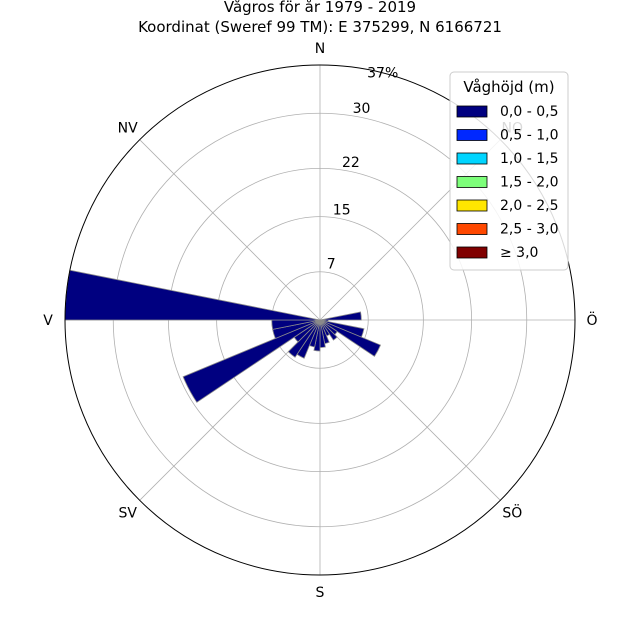 This screenshot has width=640, height=640. Describe the element at coordinates (48, 321) in the screenshot. I see `direction-label: V` at that location.